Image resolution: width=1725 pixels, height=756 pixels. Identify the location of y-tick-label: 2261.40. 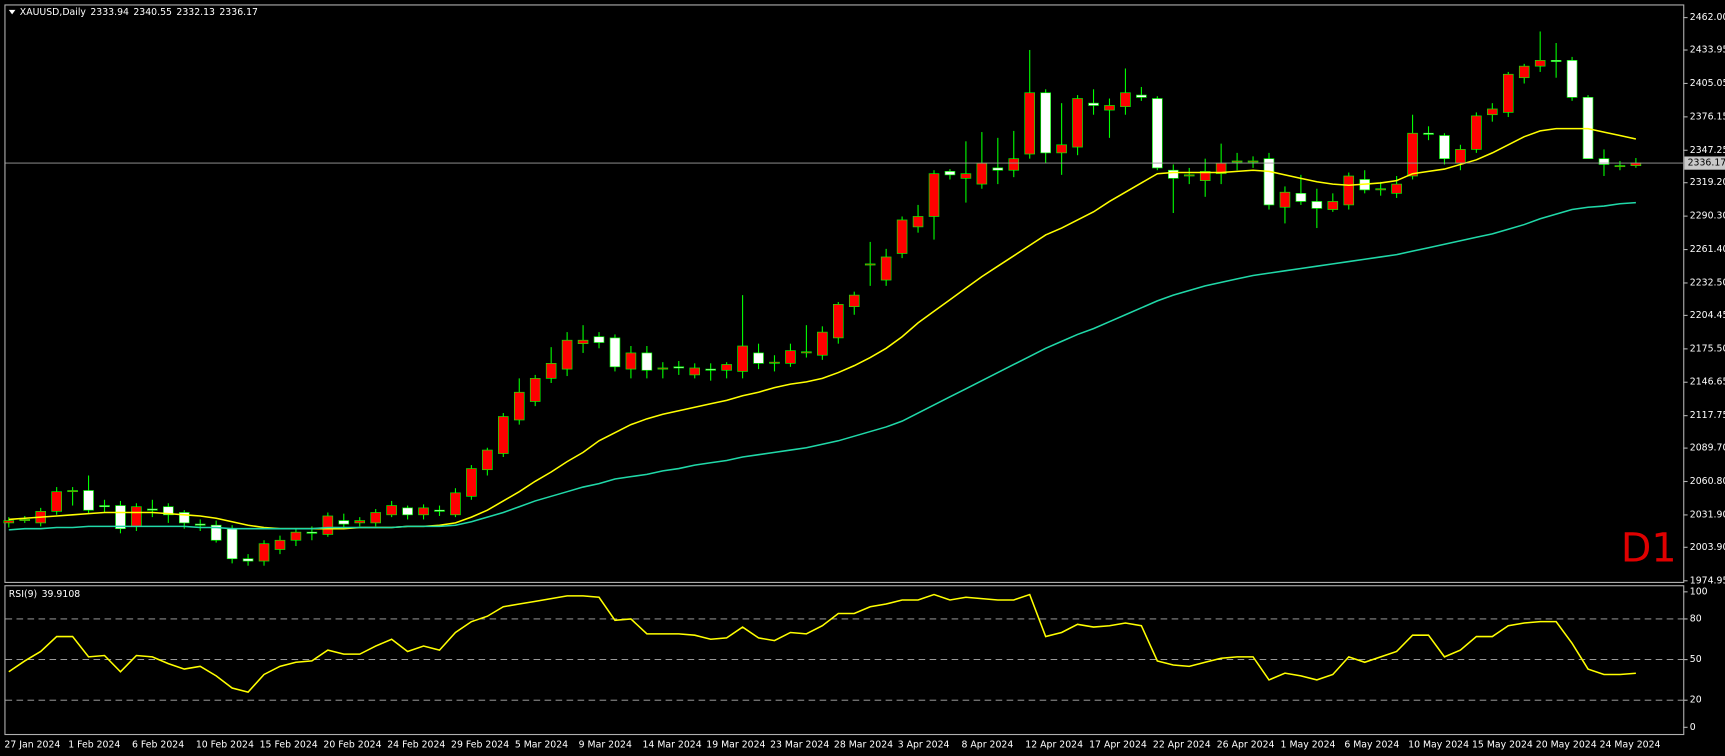
(1707, 249).